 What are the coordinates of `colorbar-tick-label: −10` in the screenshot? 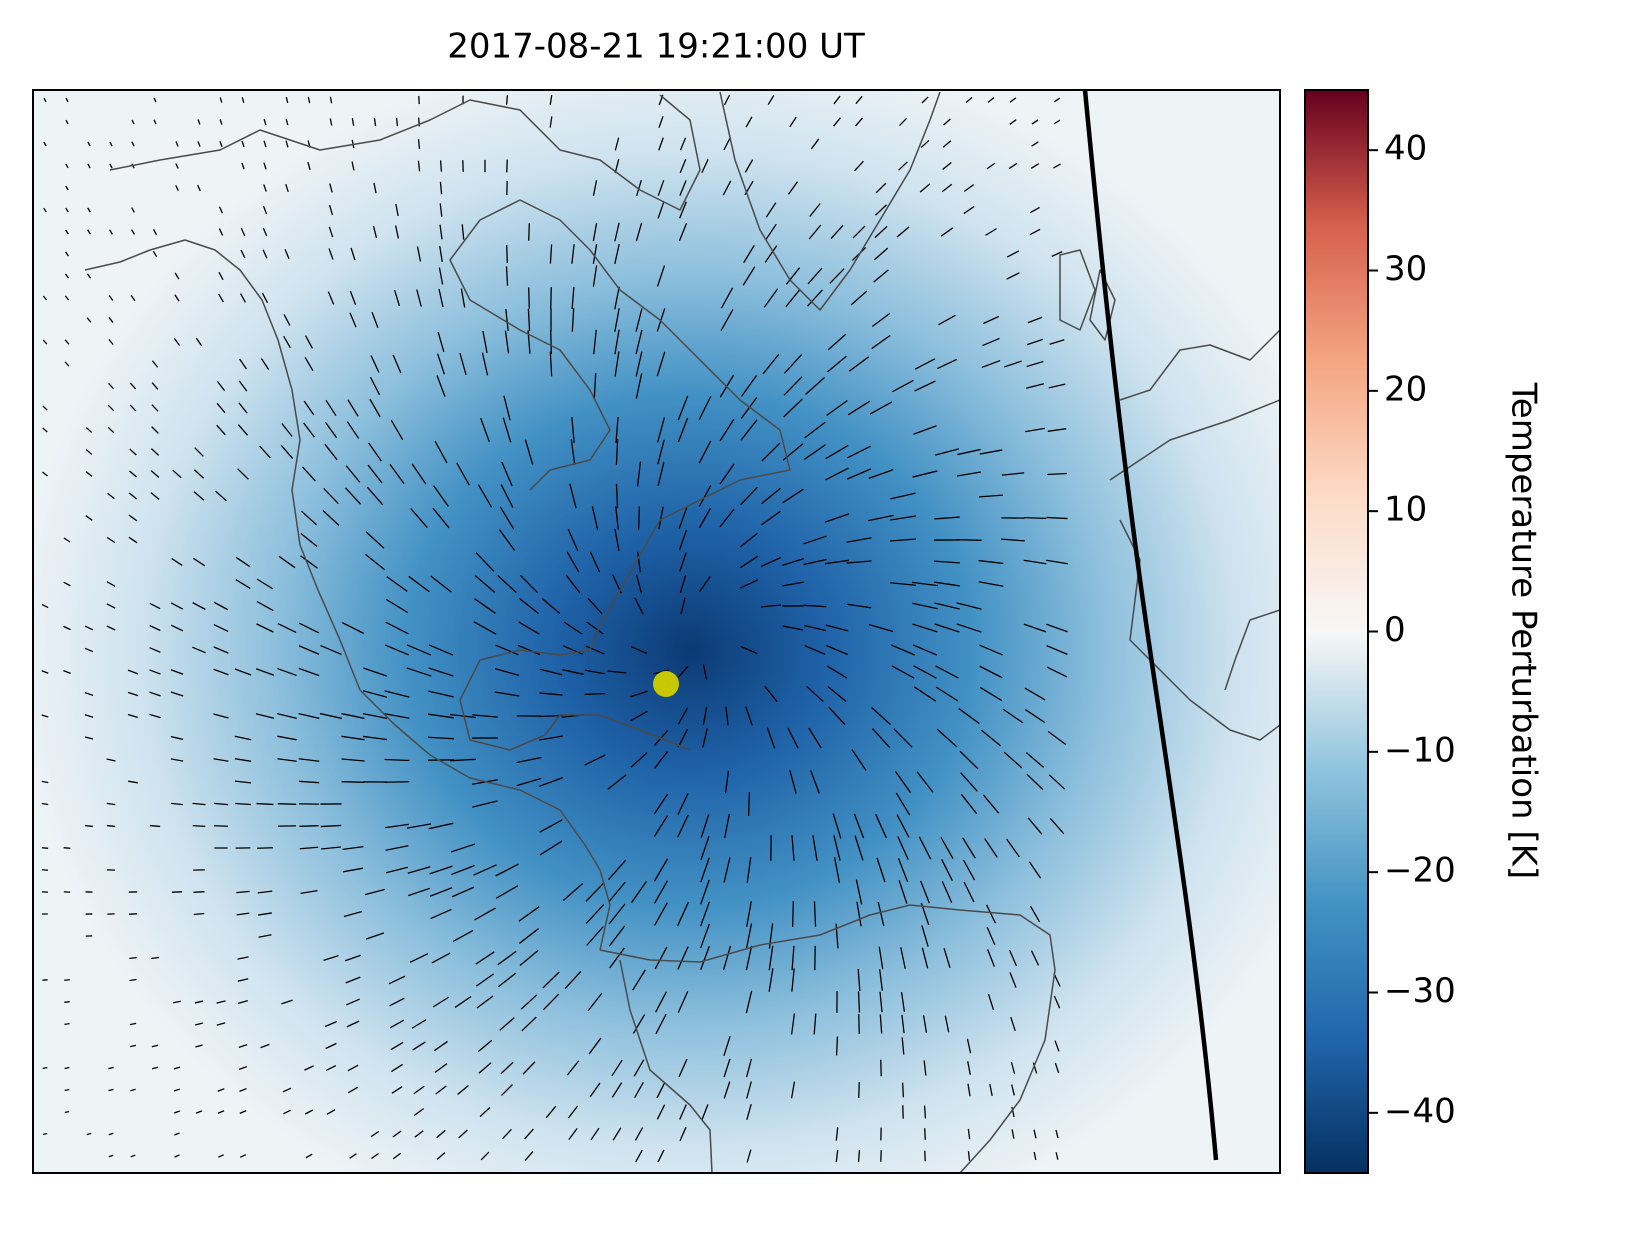 It's located at (1420, 750).